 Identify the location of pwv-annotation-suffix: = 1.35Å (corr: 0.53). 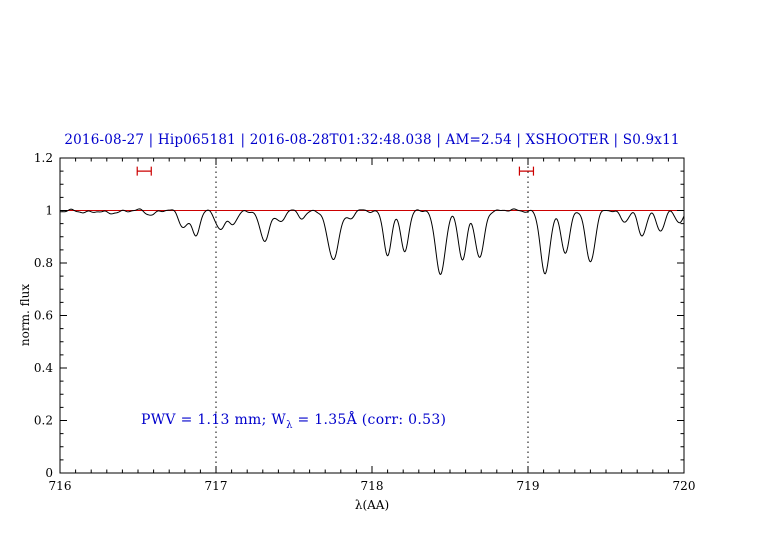
(369, 420).